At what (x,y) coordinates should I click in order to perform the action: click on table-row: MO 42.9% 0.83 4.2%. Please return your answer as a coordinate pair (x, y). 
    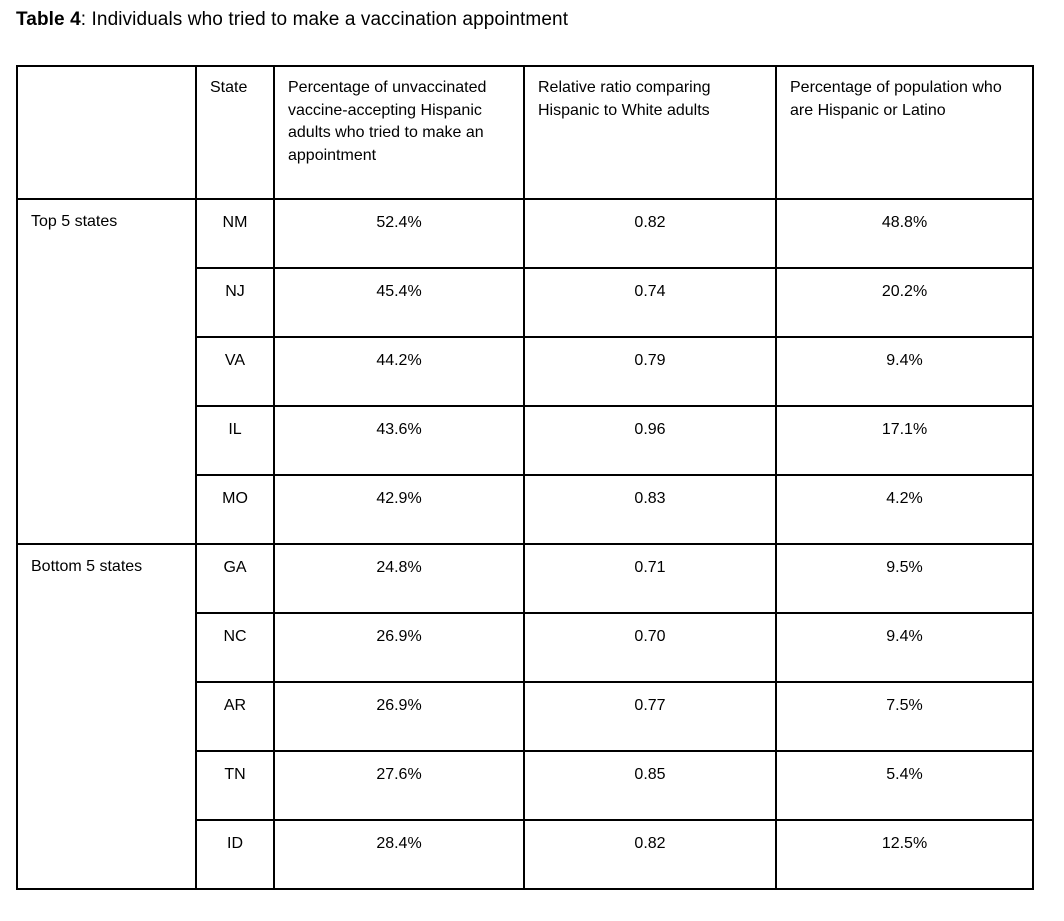
    Looking at the image, I should click on (525, 509).